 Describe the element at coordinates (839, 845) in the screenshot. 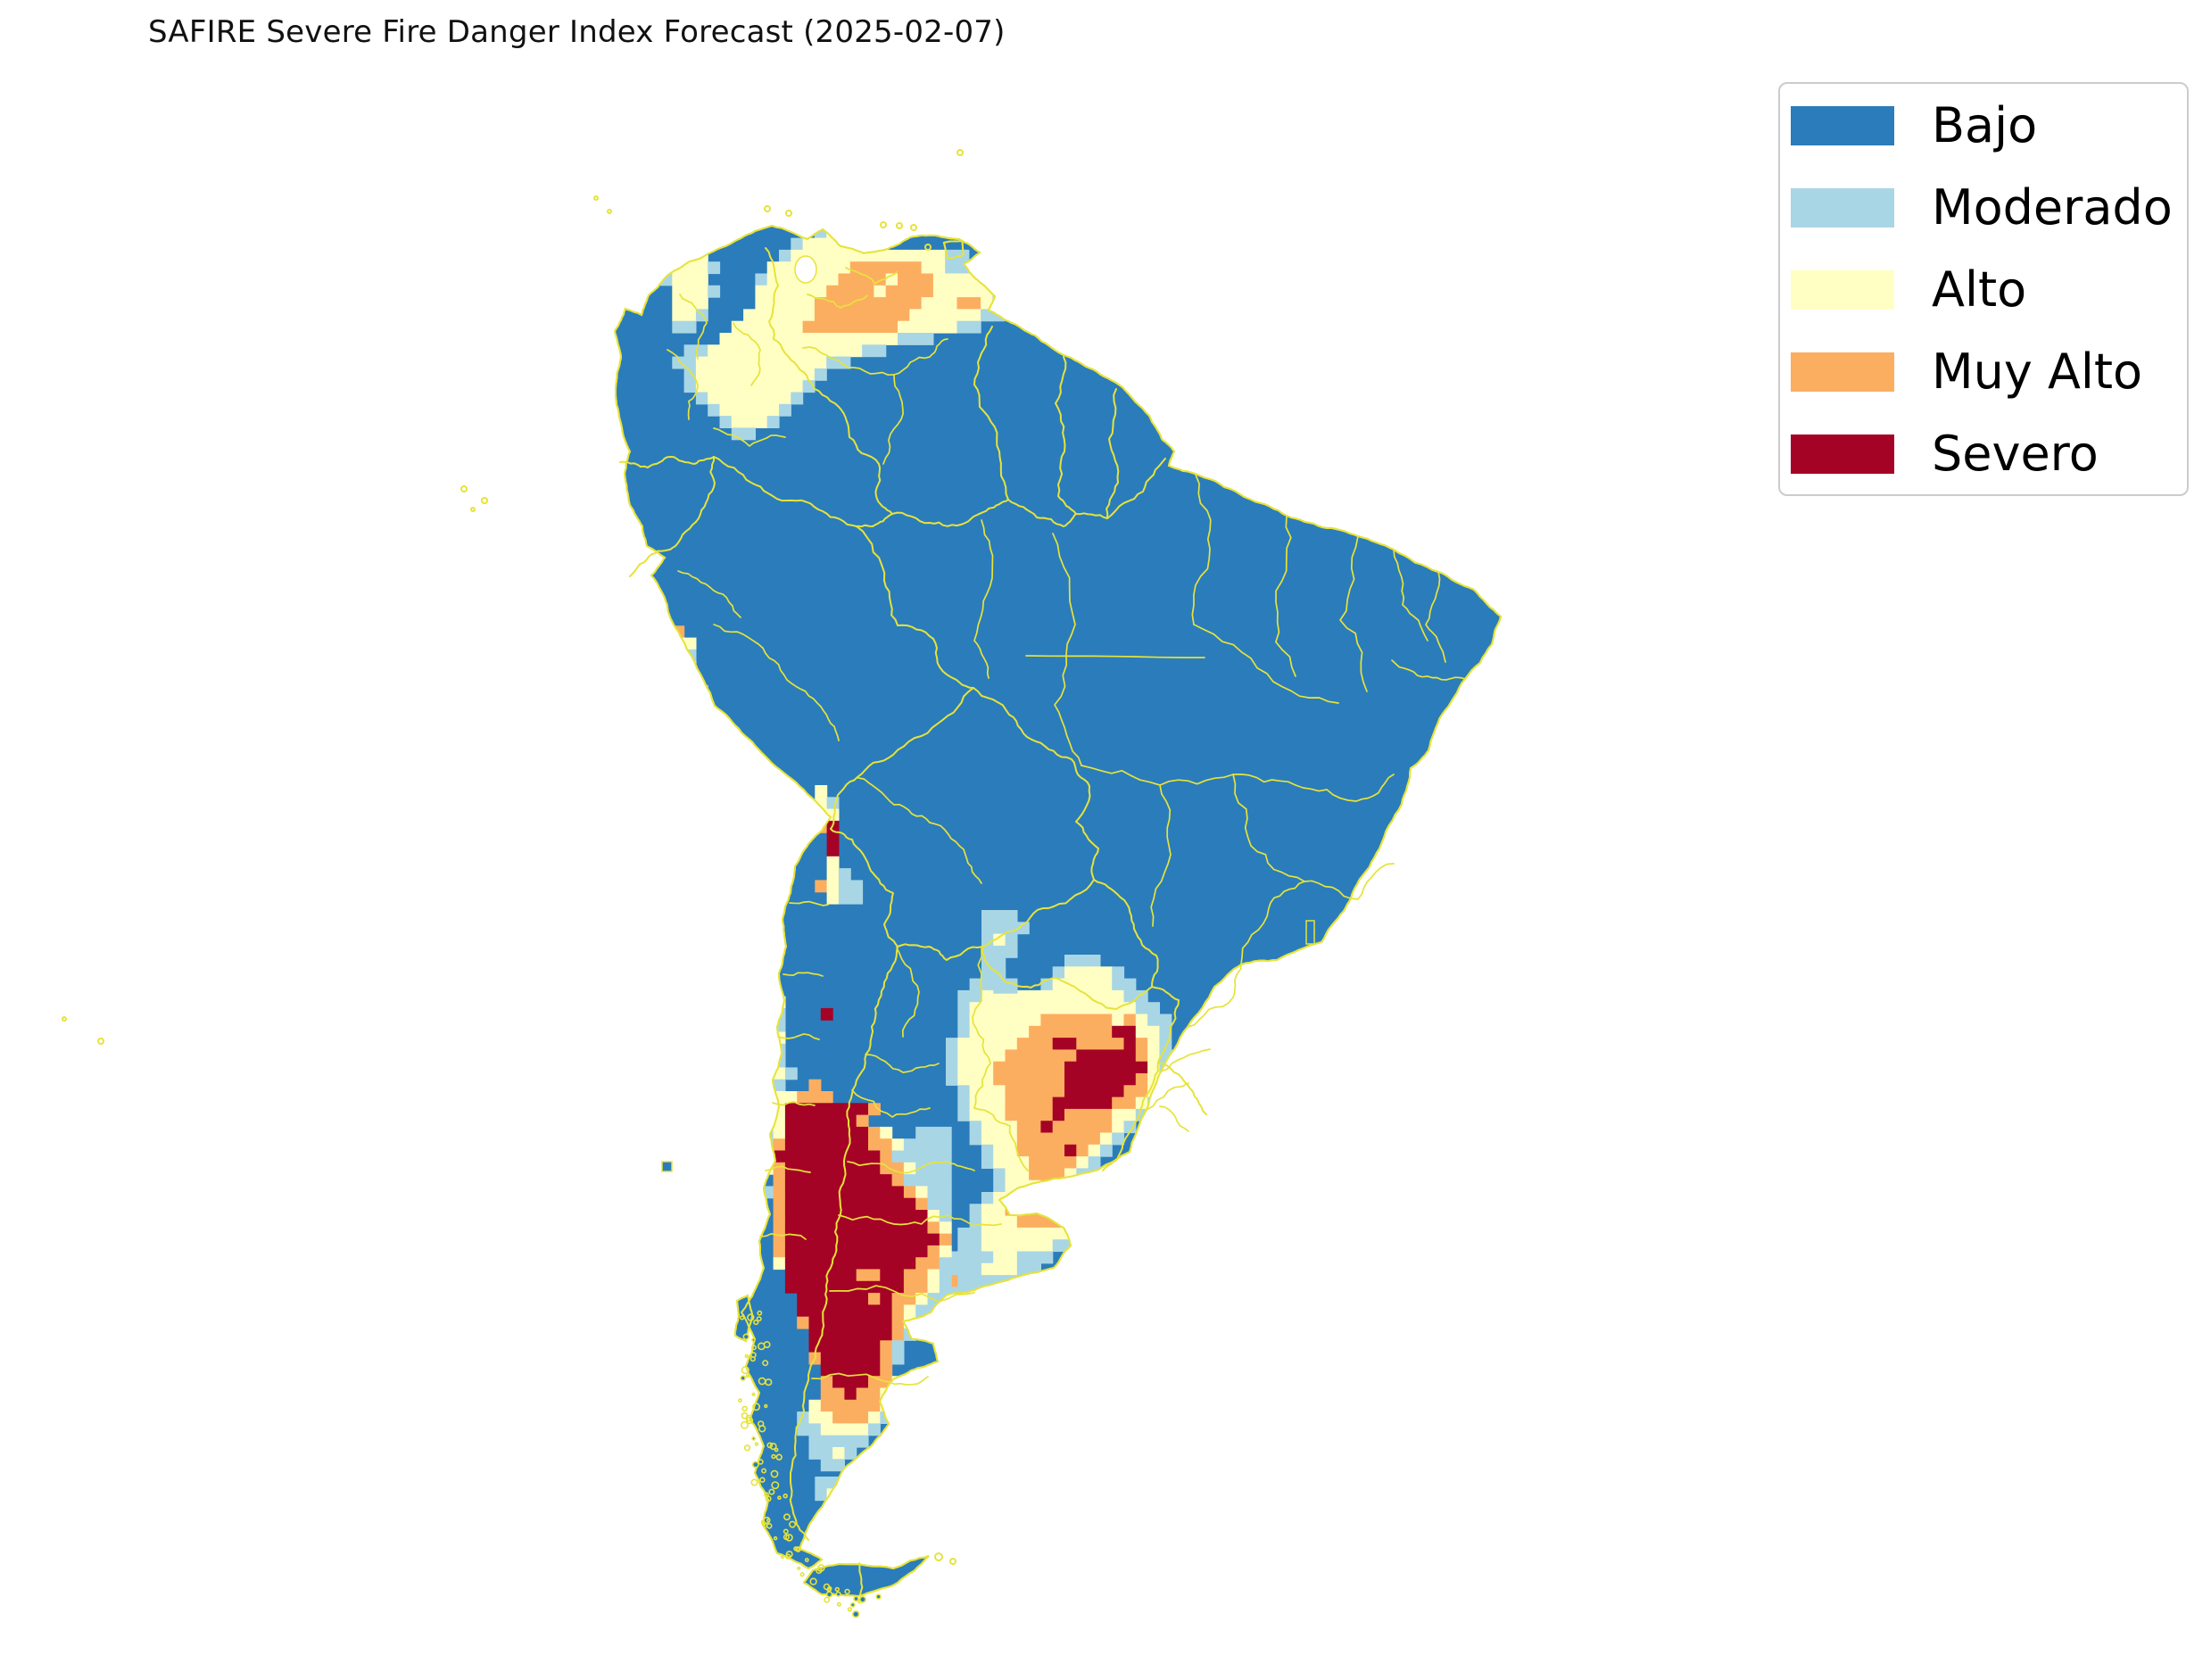

I see `raster-patch-arica-coast` at that location.